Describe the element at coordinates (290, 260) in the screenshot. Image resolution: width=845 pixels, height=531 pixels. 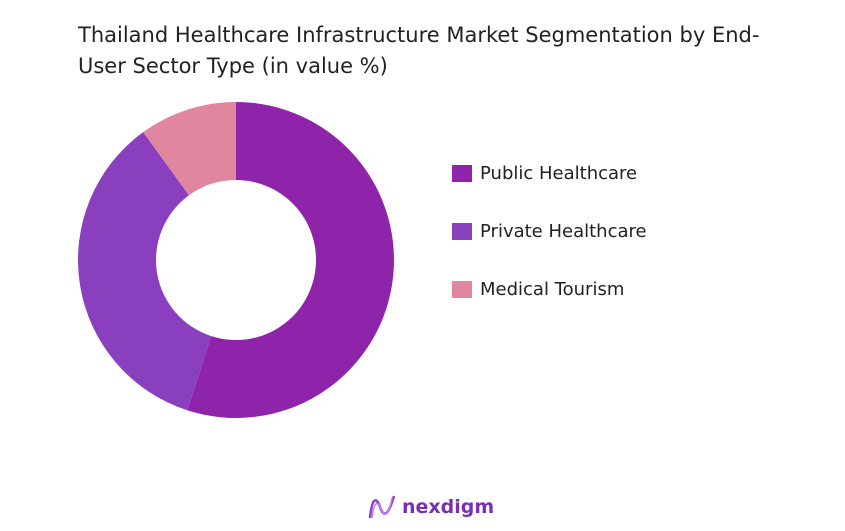
I see `donut-slice-public-healthcare` at that location.